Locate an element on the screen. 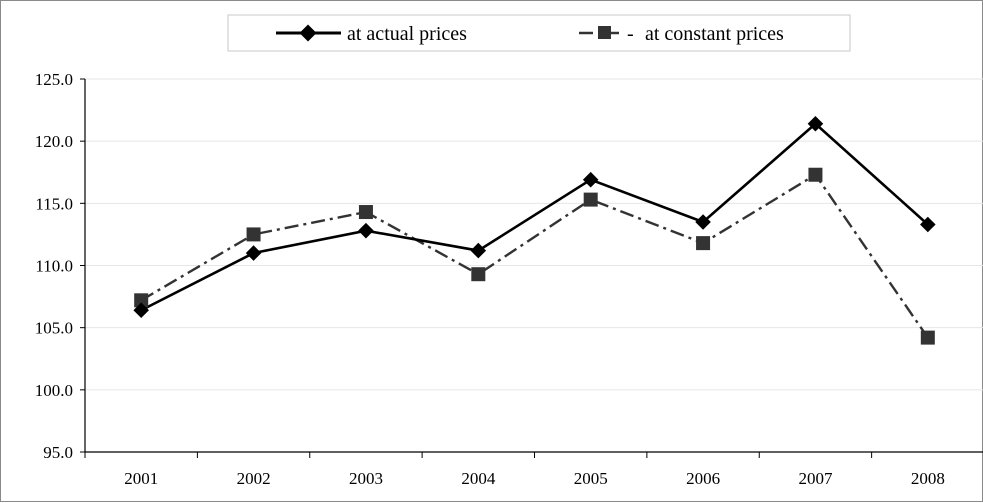  x-tick-labels: 2001 2002 2003 2004 2005 2006 2007 2008 is located at coordinates (514, 470).